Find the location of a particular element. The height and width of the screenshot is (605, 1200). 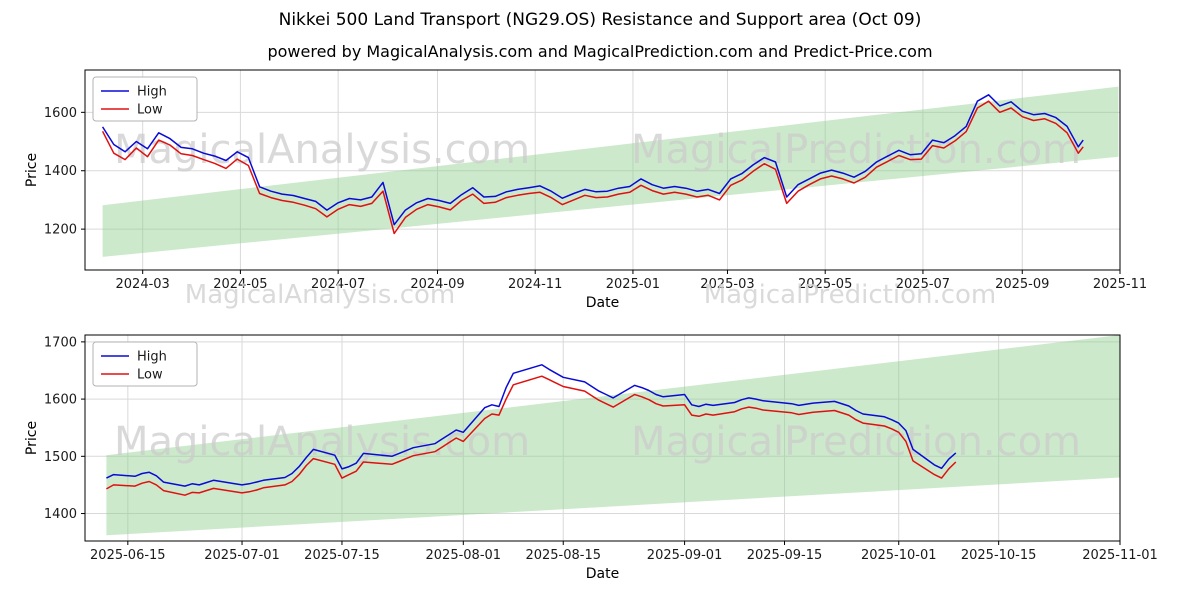

x-tick-label: 2025-10-15 is located at coordinates (999, 555).